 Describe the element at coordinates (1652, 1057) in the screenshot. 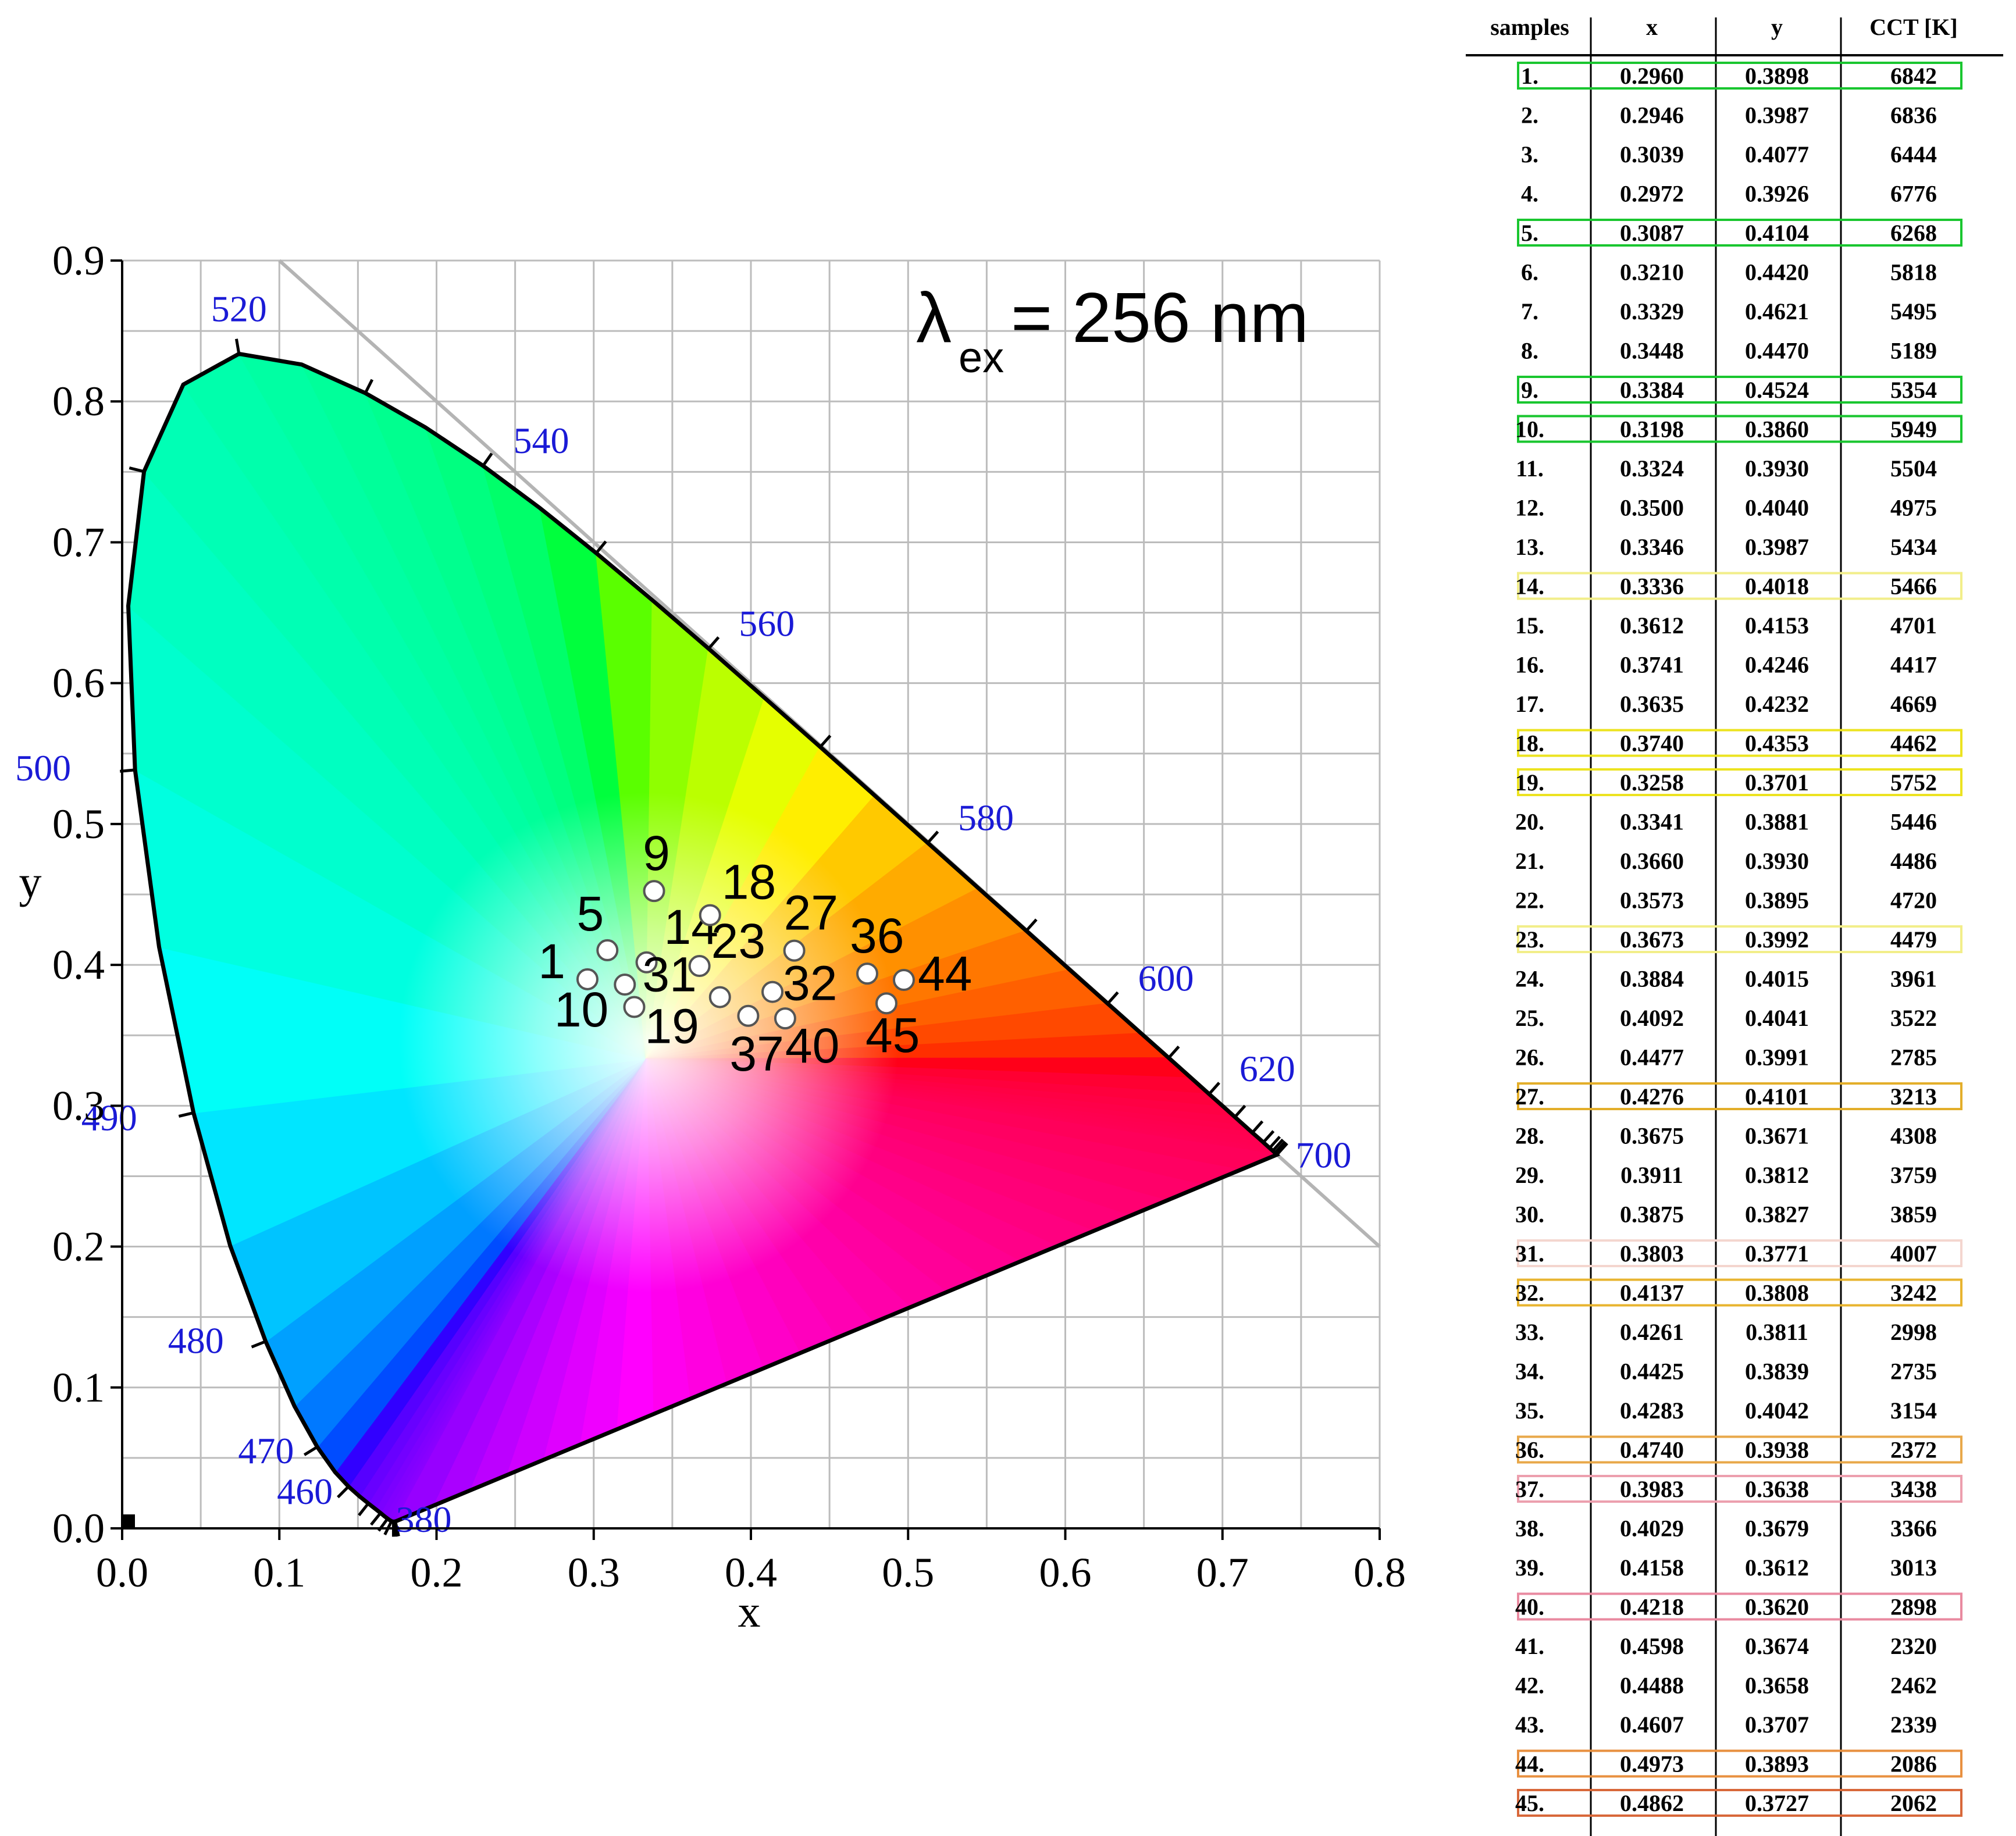

I see `table-cell: 0.4477` at that location.